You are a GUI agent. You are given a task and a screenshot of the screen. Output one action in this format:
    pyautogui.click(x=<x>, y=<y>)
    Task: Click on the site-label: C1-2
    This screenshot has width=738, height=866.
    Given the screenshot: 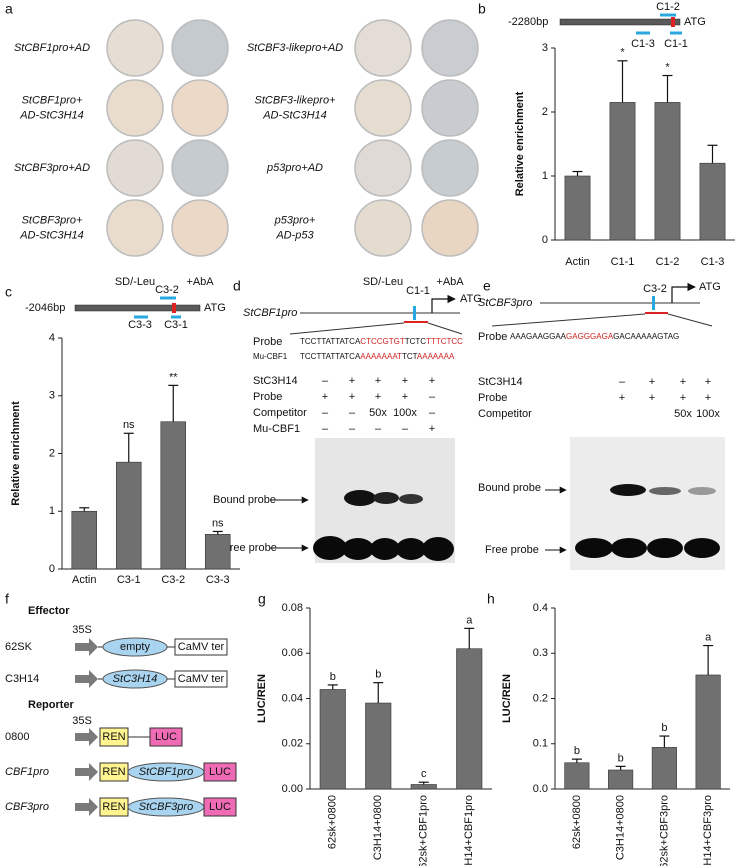 What is the action you would take?
    pyautogui.click(x=668, y=7)
    